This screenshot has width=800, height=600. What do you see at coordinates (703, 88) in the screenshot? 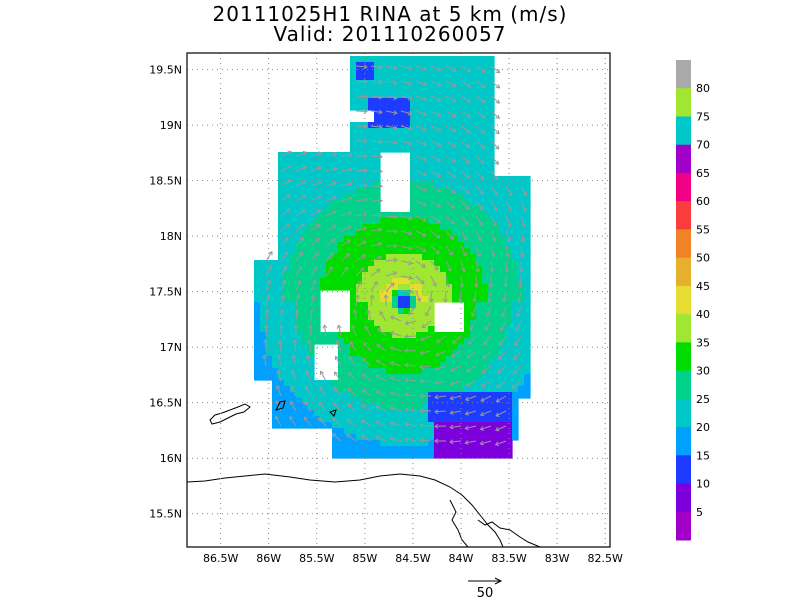
I see `colorbar-label: 80` at bounding box center [703, 88].